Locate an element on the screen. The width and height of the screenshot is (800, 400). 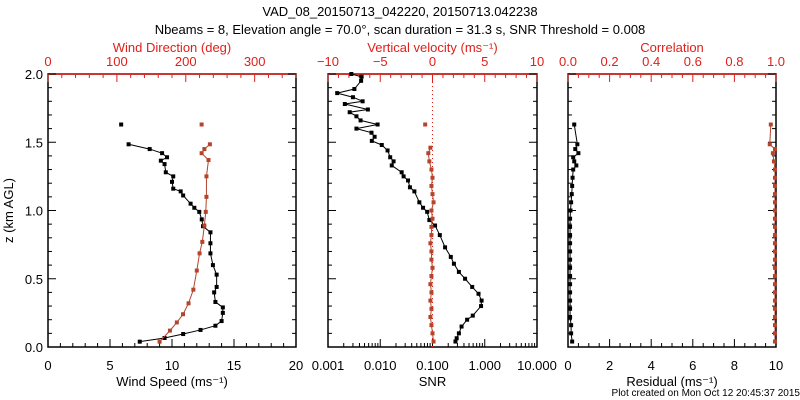
series-vertical-velocity is located at coordinates (429, 233).